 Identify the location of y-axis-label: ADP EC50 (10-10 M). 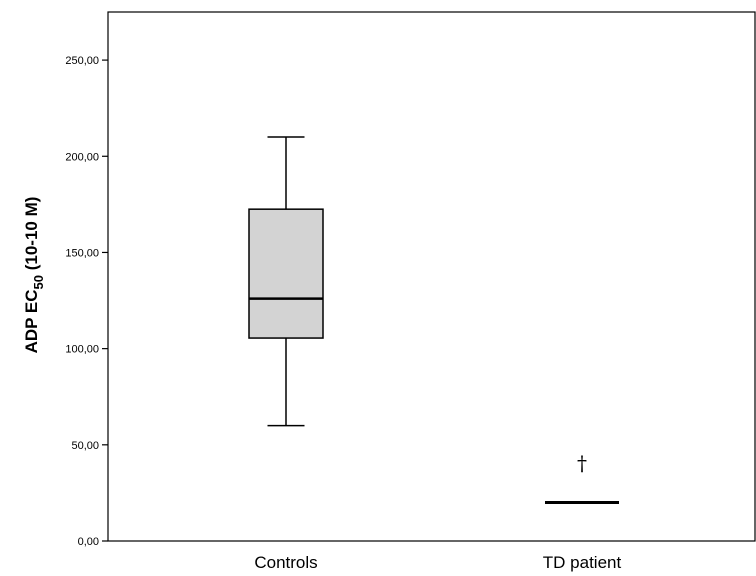
(34, 275).